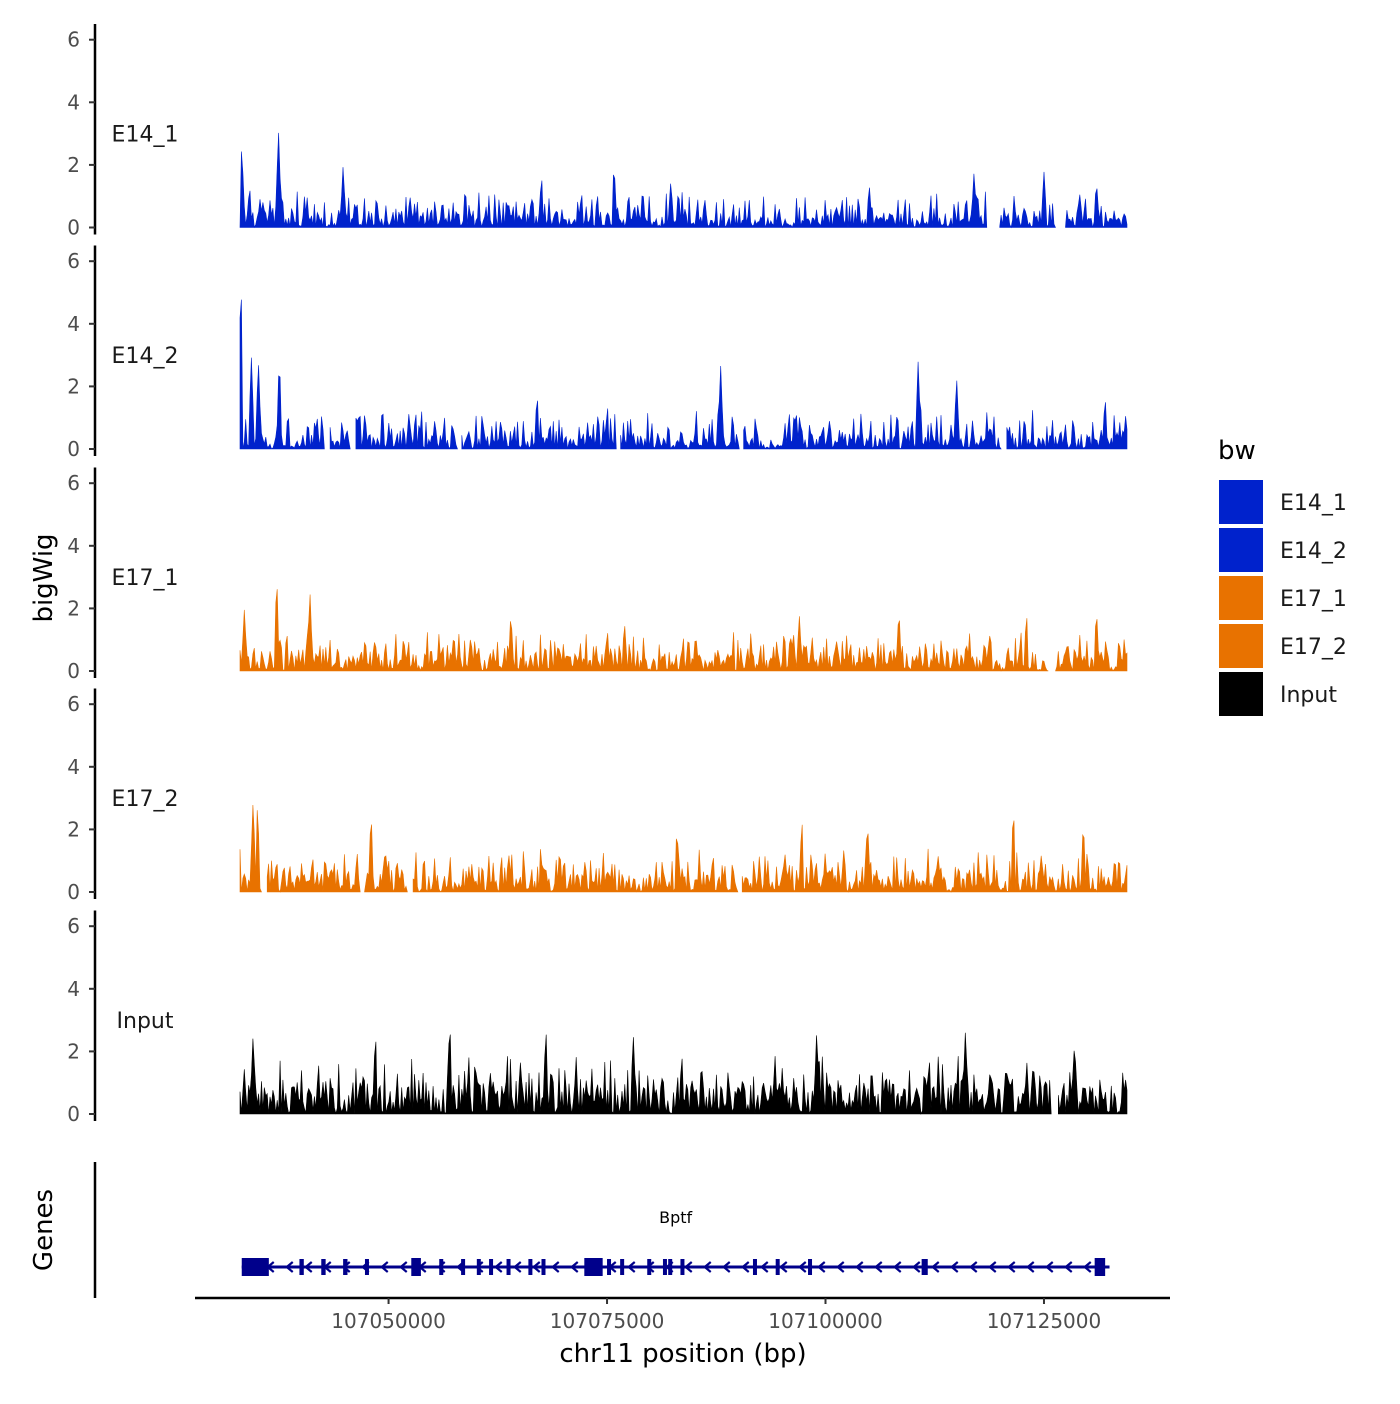 The height and width of the screenshot is (1404, 1400). Describe the element at coordinates (1044, 1321) in the screenshot. I see `x-tick-label: 107125000` at that location.